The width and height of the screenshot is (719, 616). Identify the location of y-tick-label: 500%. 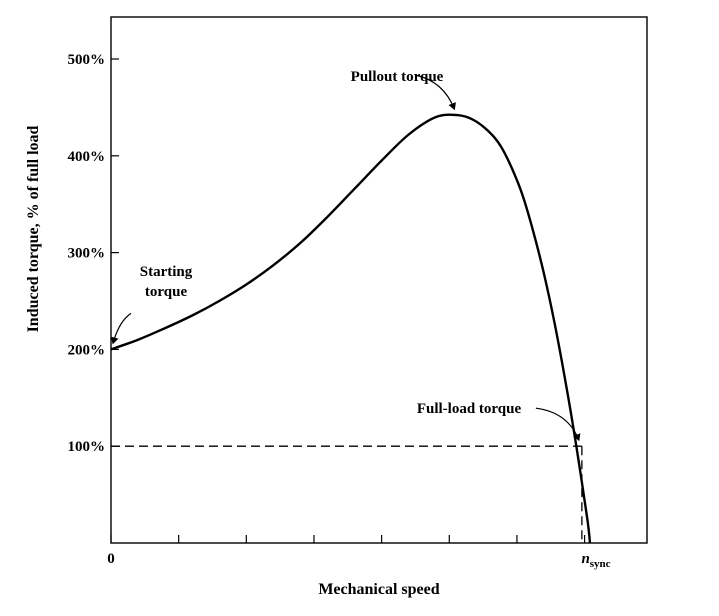
(87, 60).